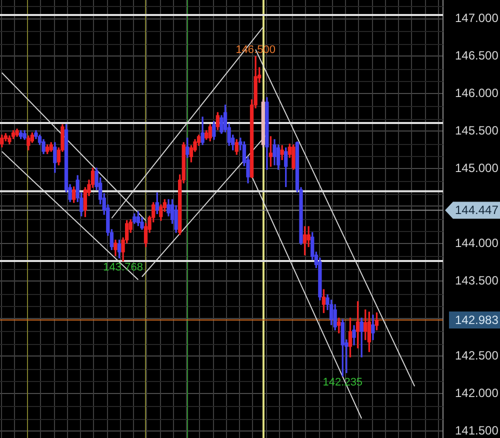 This screenshot has width=500, height=438. Describe the element at coordinates (477, 55) in the screenshot. I see `y-tick-label: 146.500` at that location.